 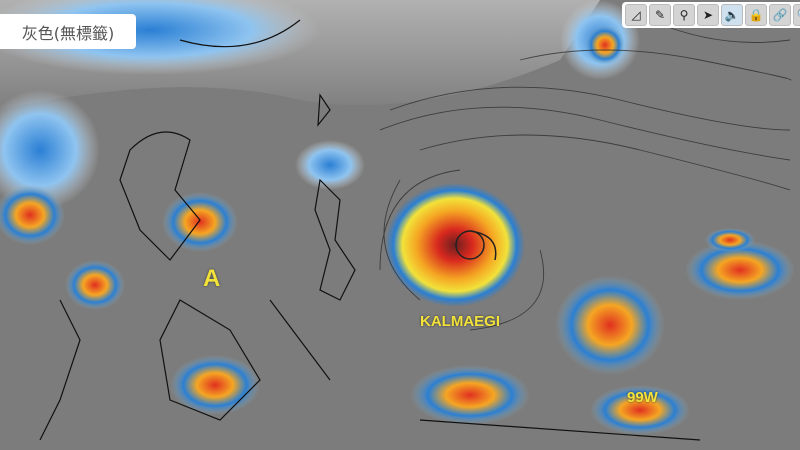 What do you see at coordinates (460, 321) in the screenshot?
I see `label-kalmaegi: KALMAEGI` at bounding box center [460, 321].